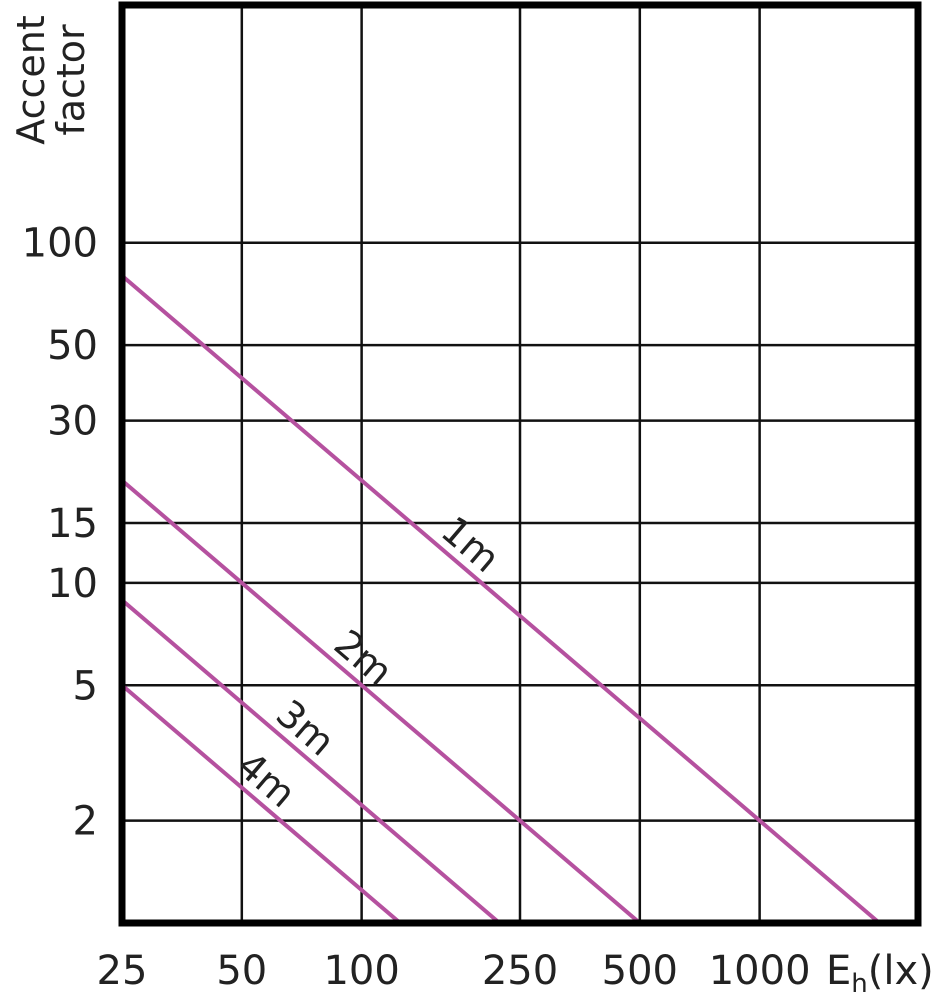  Describe the element at coordinates (60, 244) in the screenshot. I see `y-tick-label: 100` at that location.